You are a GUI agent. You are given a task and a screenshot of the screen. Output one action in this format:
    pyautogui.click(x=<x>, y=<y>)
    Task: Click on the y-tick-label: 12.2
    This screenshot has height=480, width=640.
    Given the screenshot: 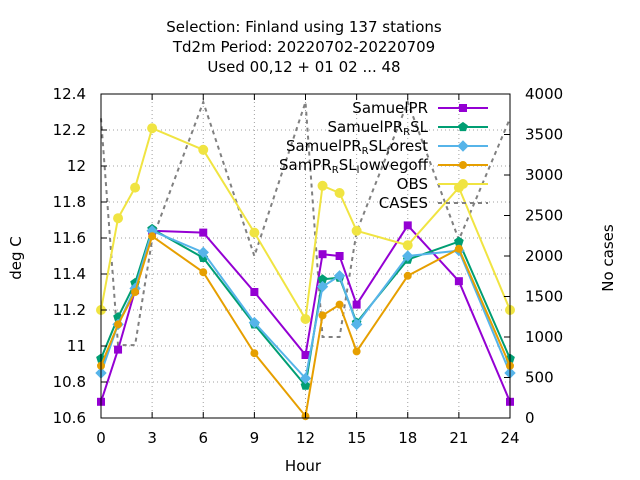 What is the action you would take?
    pyautogui.click(x=69, y=130)
    